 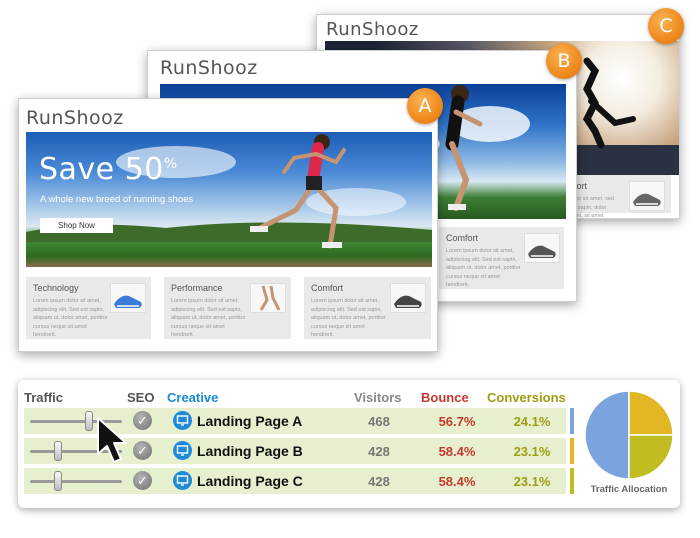 What do you see at coordinates (56, 288) in the screenshot?
I see `feature-title: Technology` at bounding box center [56, 288].